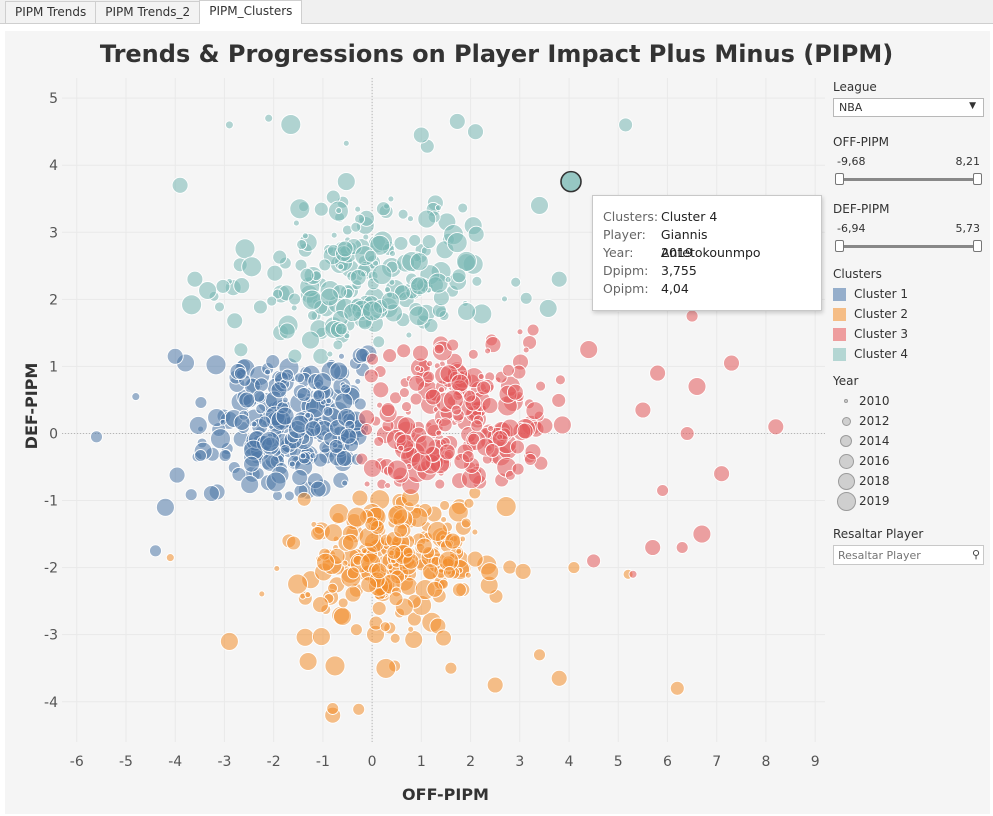 The width and height of the screenshot is (993, 816). I want to click on legend-cluster-3: Cluster 3, so click(910, 334).